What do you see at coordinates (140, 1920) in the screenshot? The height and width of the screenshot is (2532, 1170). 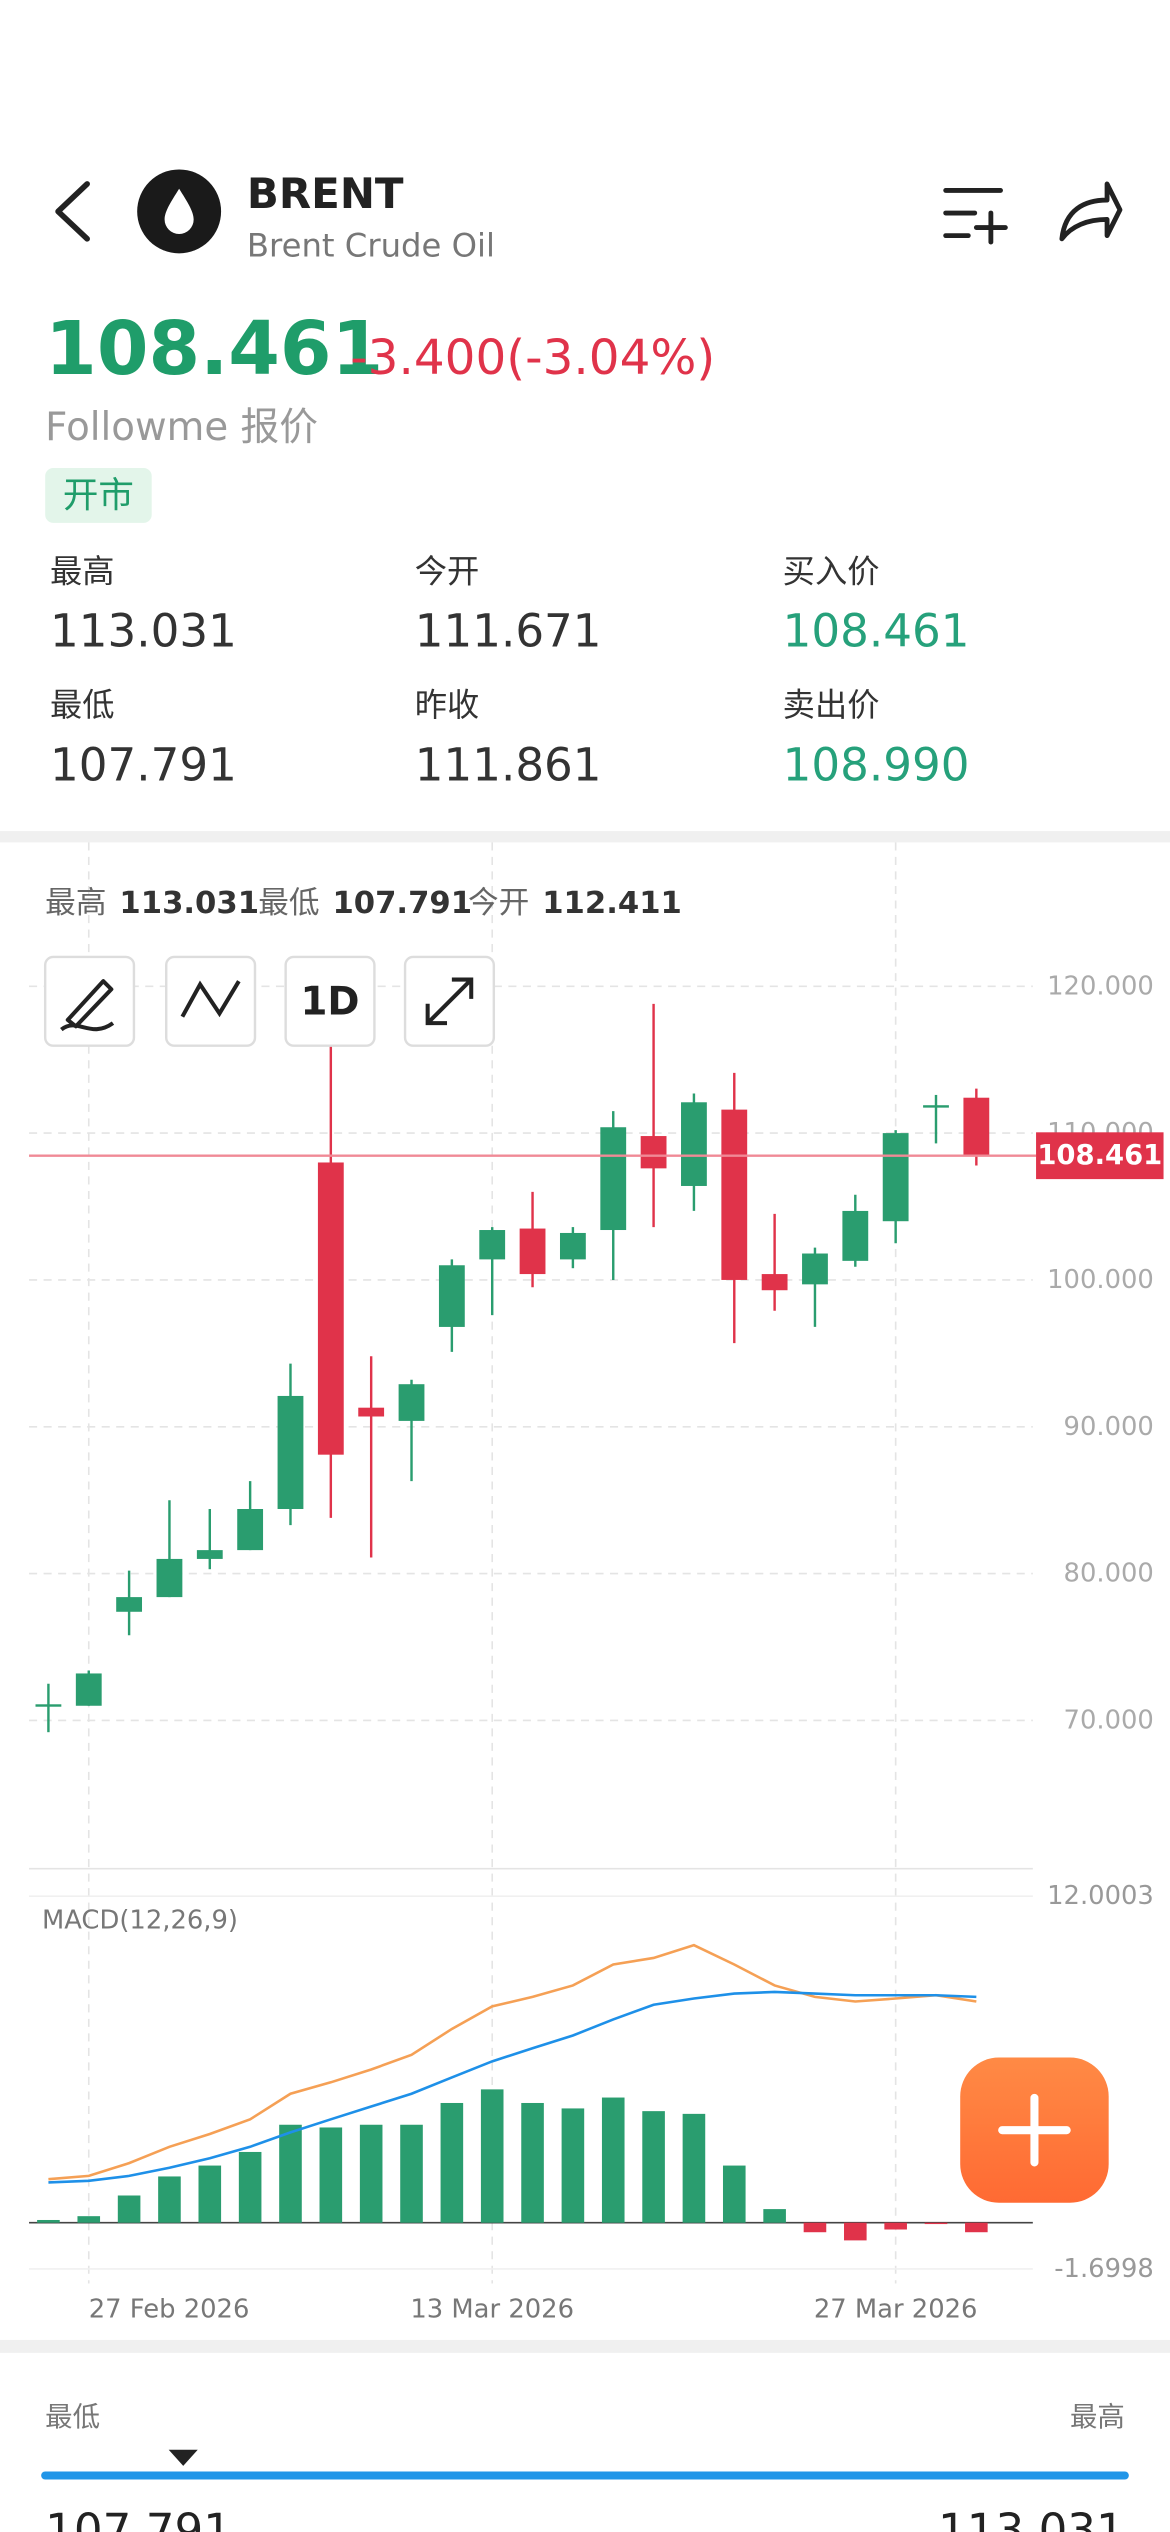 I see `macd-title: MACD(12,26,9)` at bounding box center [140, 1920].